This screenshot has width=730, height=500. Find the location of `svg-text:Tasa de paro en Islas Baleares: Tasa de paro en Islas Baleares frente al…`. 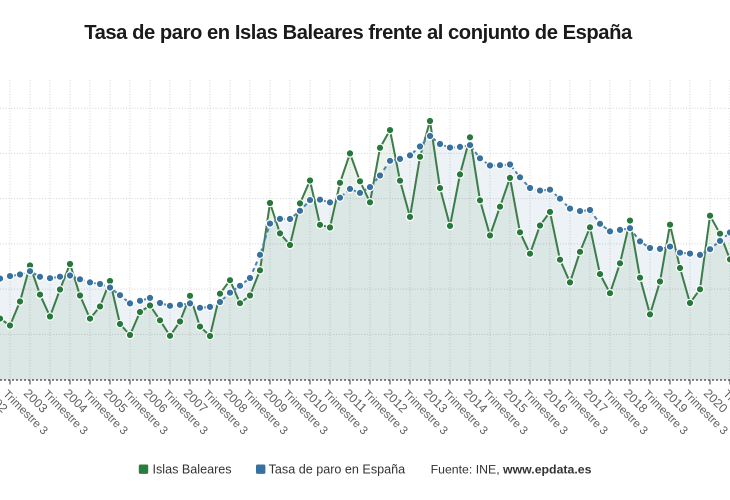

svg-text:Tasa de paro en Islas Baleares: Tasa de paro en Islas Baleares frente al… is located at coordinates (358, 33).